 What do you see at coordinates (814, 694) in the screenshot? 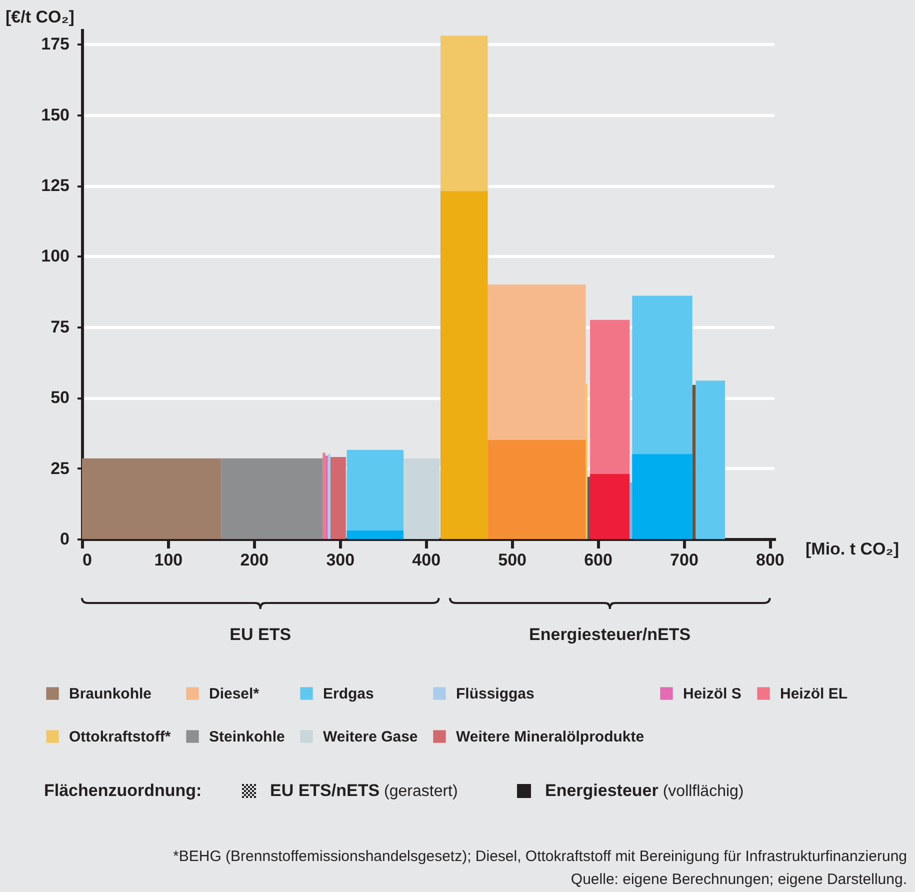
I see `legend-label: Heizöl EL` at bounding box center [814, 694].